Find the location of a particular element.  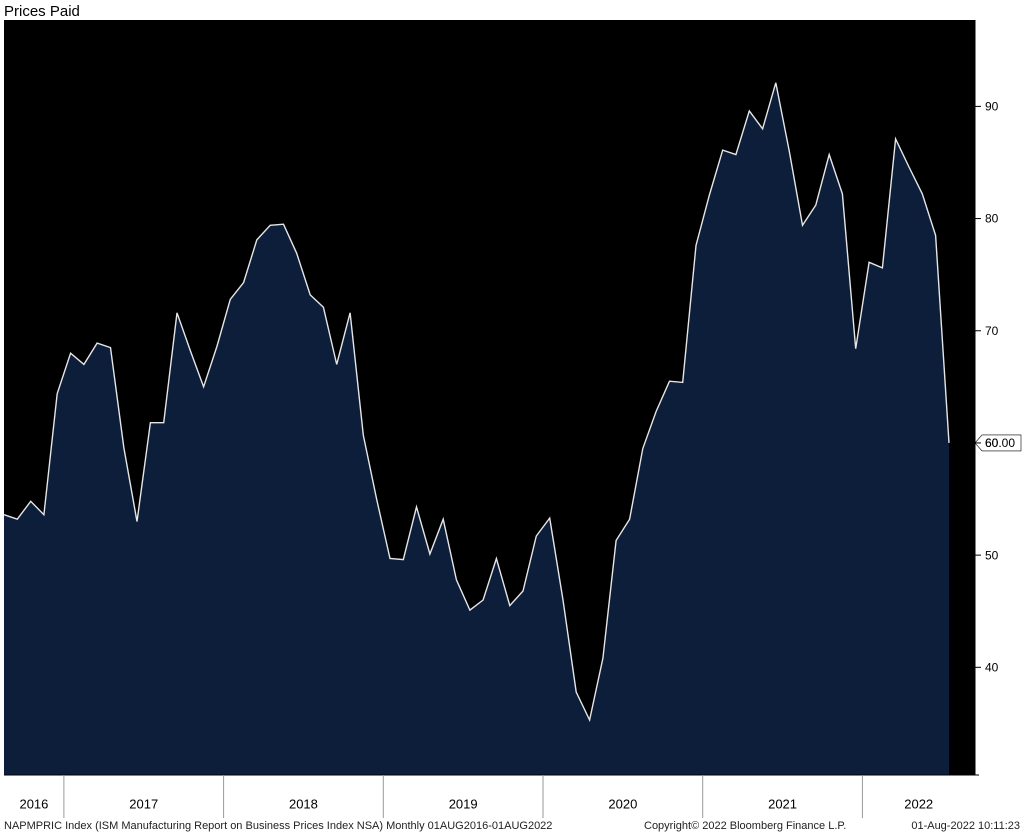

chart-title: Prices Paid is located at coordinates (42, 11).